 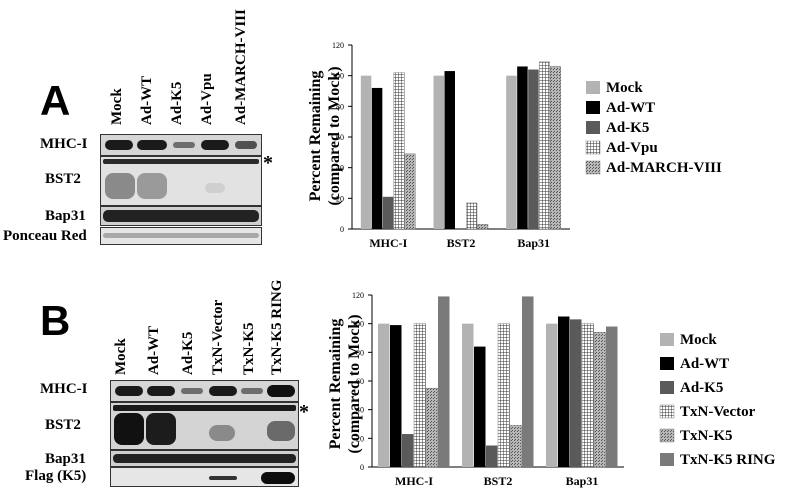 I want to click on panel-b-blot-flag, so click(x=204, y=477).